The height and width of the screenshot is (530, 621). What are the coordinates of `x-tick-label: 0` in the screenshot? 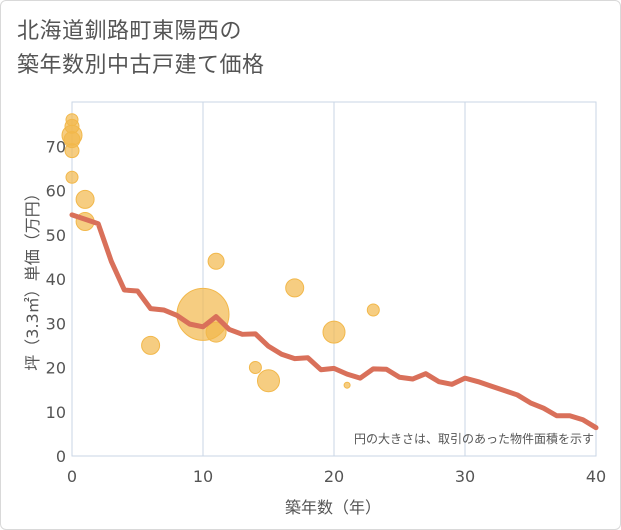 It's located at (72, 476).